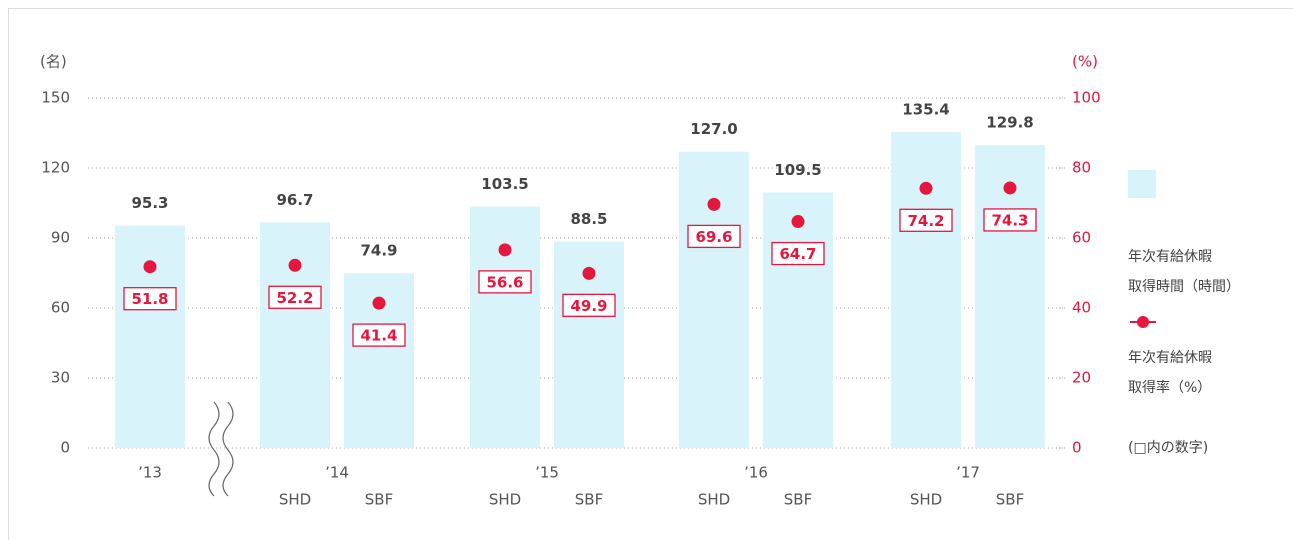 The image size is (1293, 540). What do you see at coordinates (1081, 168) in the screenshot?
I see `y2-tick-label: 80` at bounding box center [1081, 168].